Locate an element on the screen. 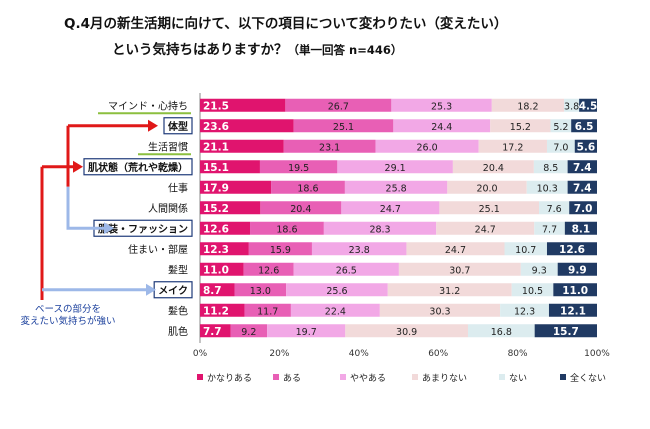  category-label: 仕事 is located at coordinates (178, 187).